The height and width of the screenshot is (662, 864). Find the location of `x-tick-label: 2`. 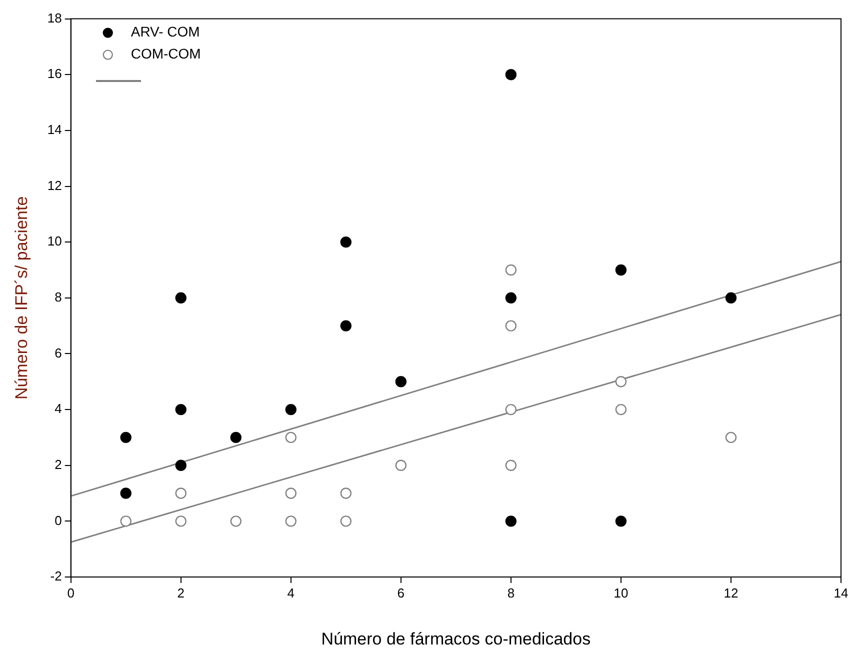

x-tick-label: 2 is located at coordinates (180, 592).